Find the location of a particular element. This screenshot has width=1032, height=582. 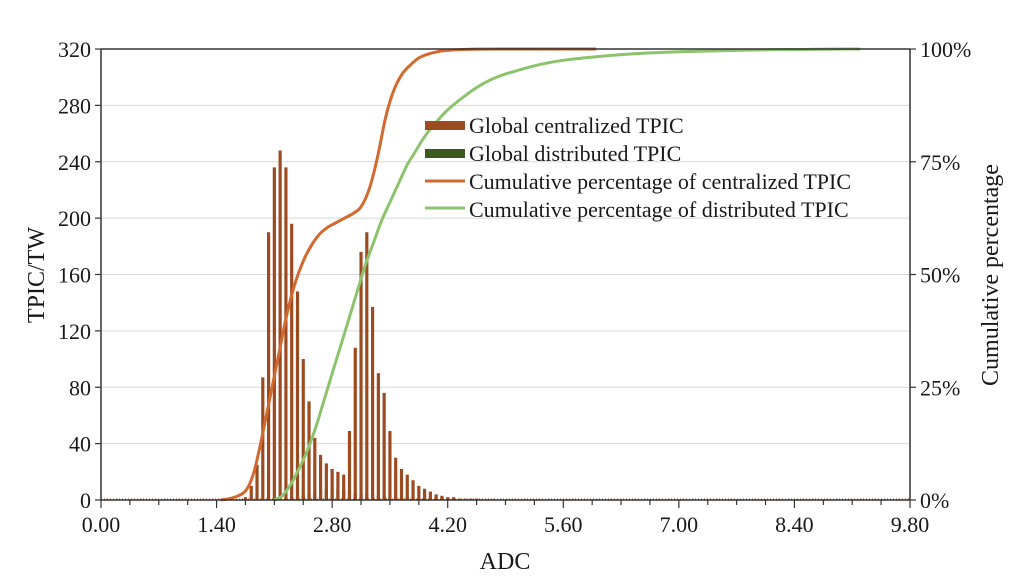

y-tick-label: 160 is located at coordinates (74, 275).